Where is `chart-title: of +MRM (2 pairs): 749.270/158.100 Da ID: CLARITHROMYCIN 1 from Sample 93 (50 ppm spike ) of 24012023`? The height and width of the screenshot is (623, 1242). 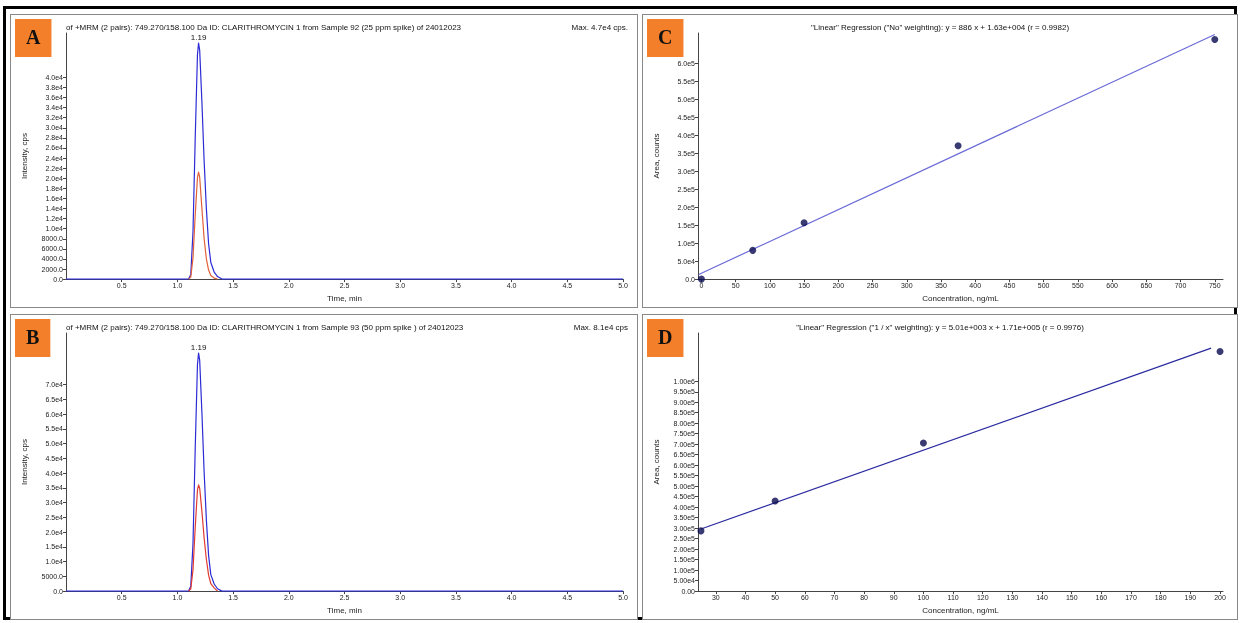
chart-title: of +MRM (2 pairs): 749.270/158.100 Da ID: CLARITHROMYCIN 1 from Sample 93 (50 ppm spike ) of 24012023 is located at coordinates (265, 327).